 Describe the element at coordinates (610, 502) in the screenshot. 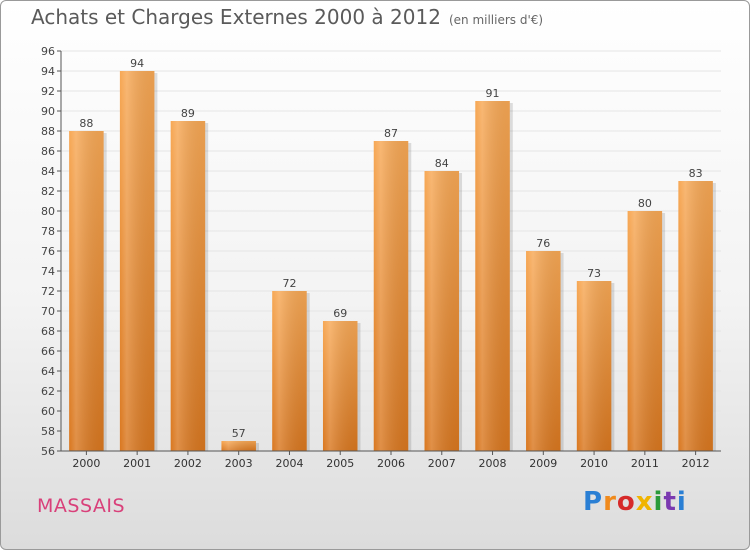

I see `logo-letter: r` at that location.